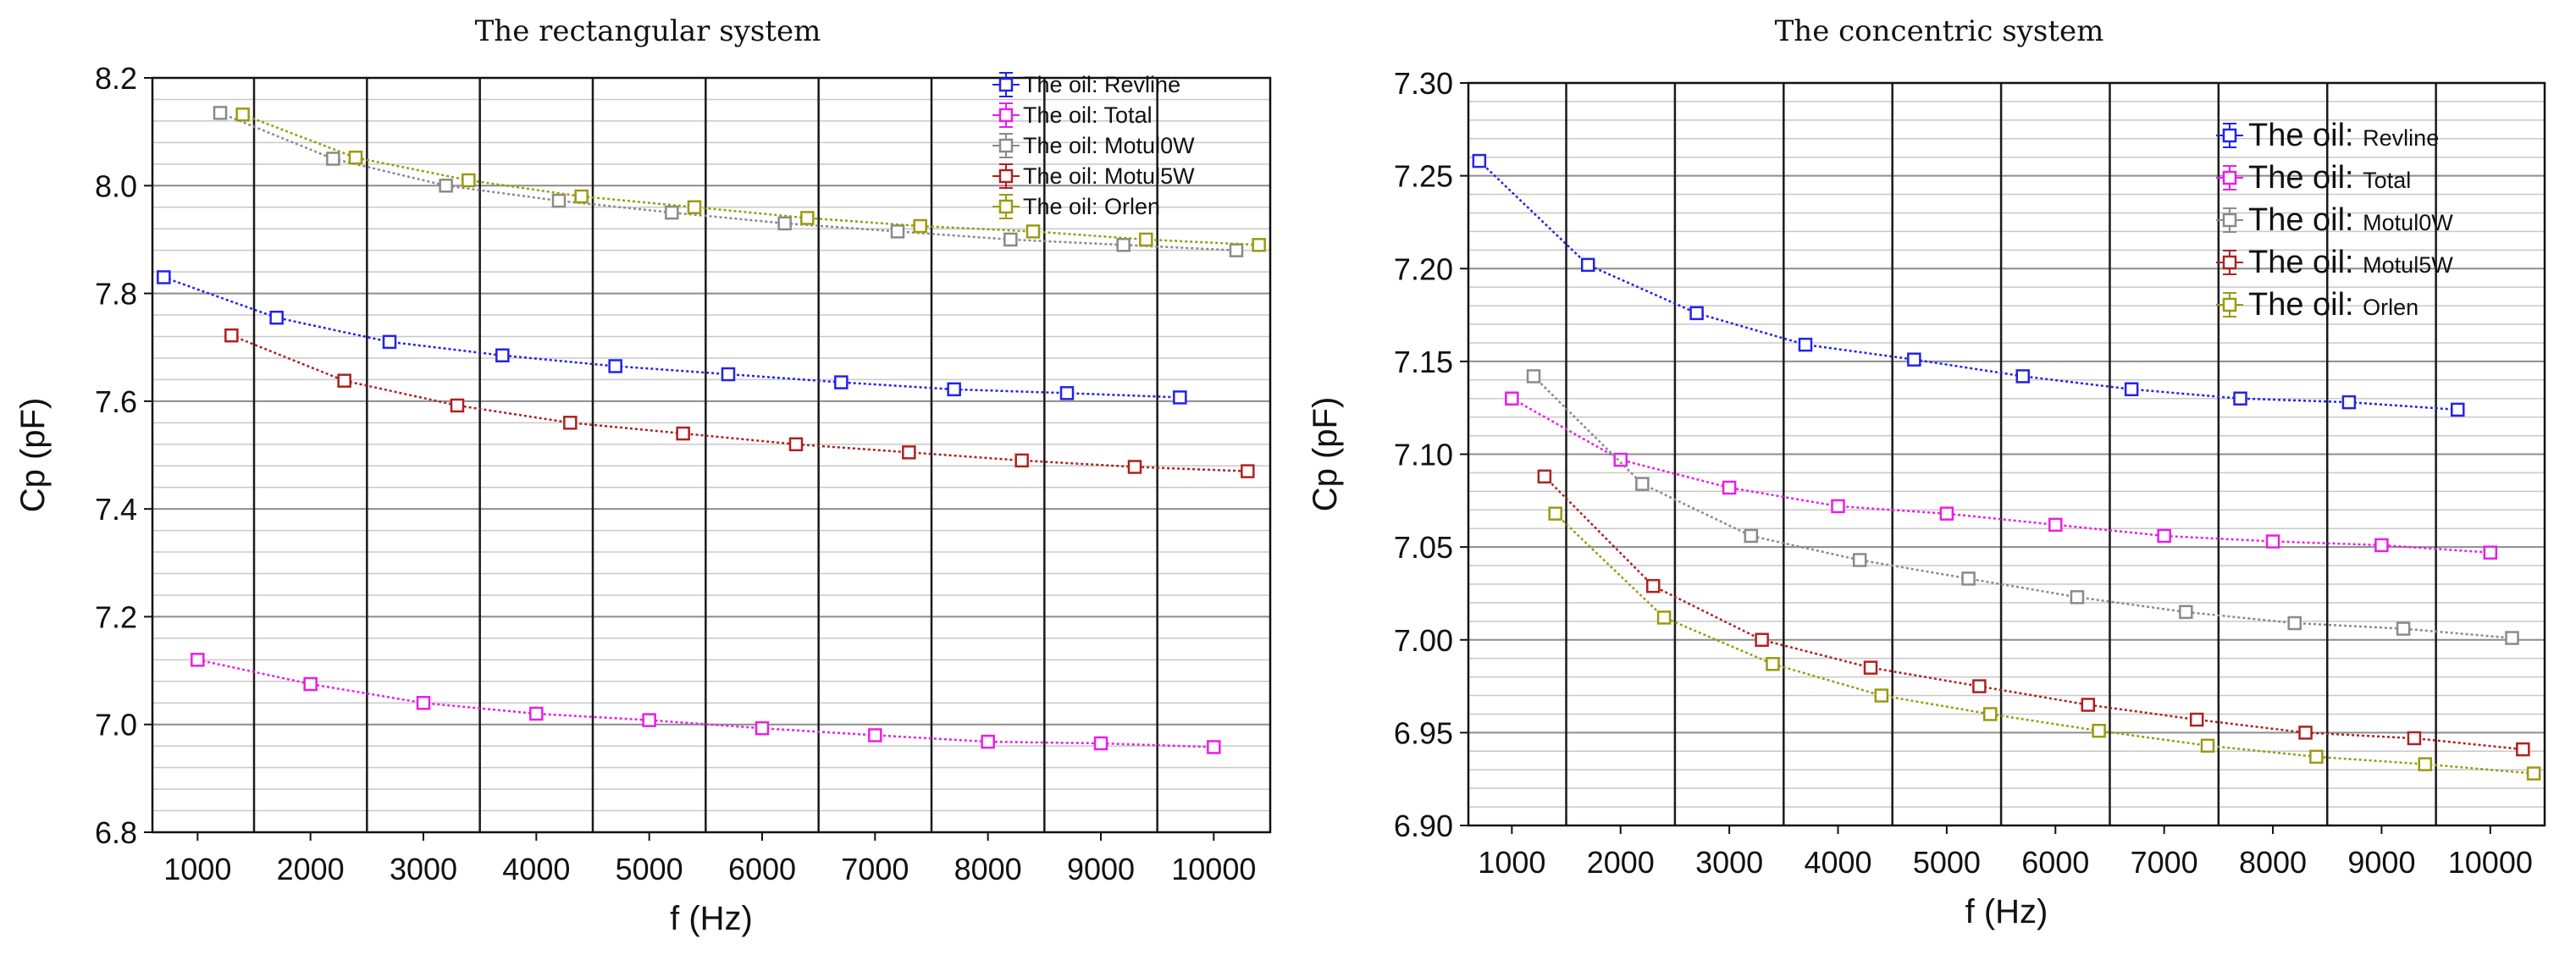 The height and width of the screenshot is (955, 2576). What do you see at coordinates (1423, 176) in the screenshot?
I see `y-tick-label: 7.25` at bounding box center [1423, 176].